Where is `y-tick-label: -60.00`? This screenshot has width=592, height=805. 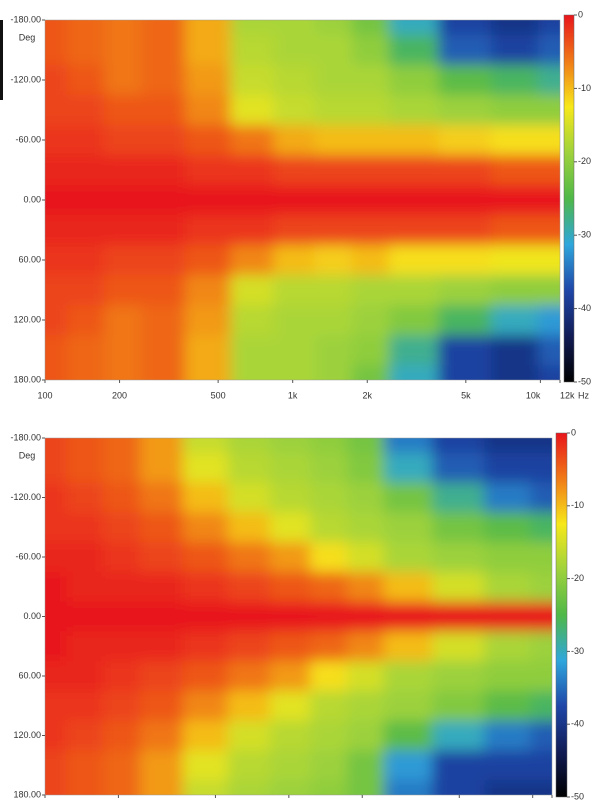 y-tick-label: -60.00 is located at coordinates (28, 139).